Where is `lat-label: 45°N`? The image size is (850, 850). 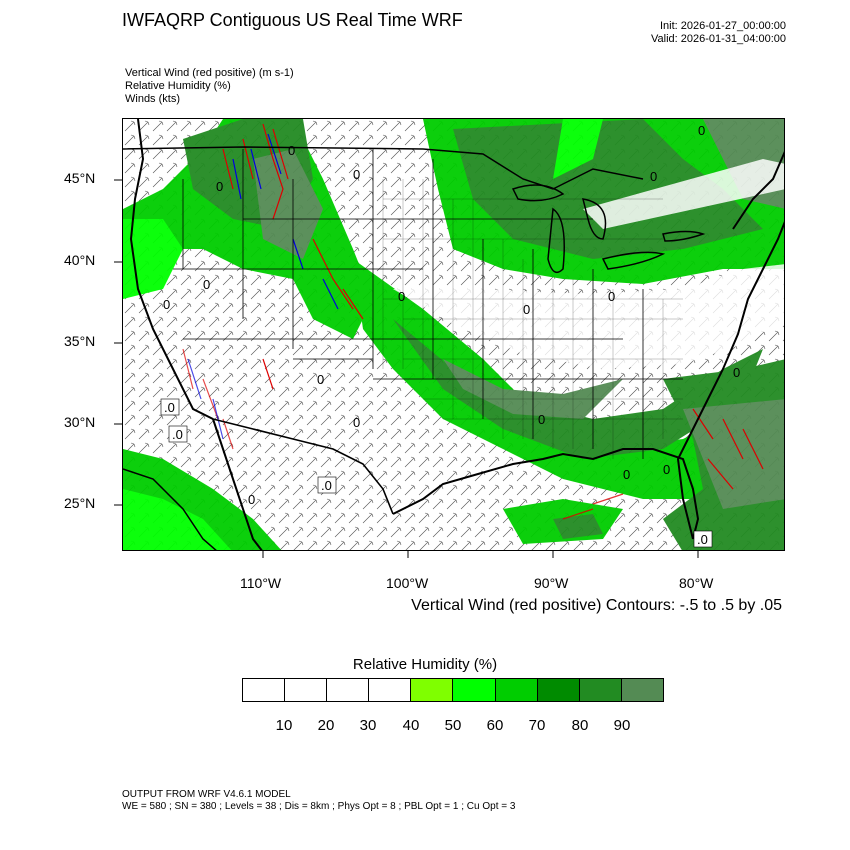
lat-label: 45°N is located at coordinates (80, 178).